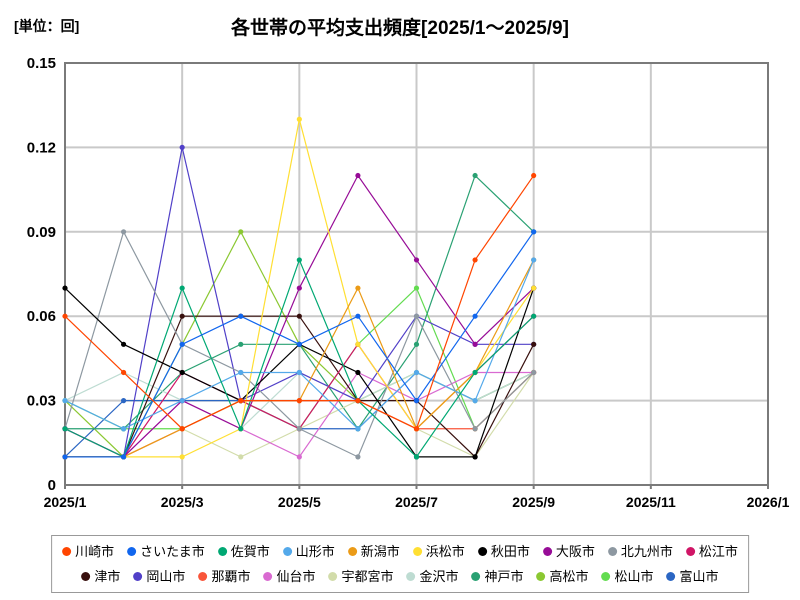 The width and height of the screenshot is (800, 600). What do you see at coordinates (41, 63) in the screenshot?
I see `y-tick-label: 0.15` at bounding box center [41, 63].